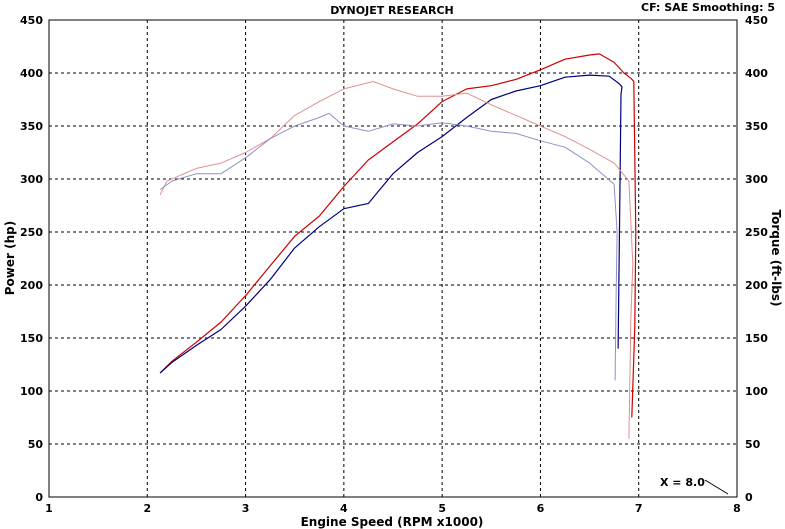 The height and width of the screenshot is (529, 785). I want to click on y-tick-label-right: 450, so click(756, 20).